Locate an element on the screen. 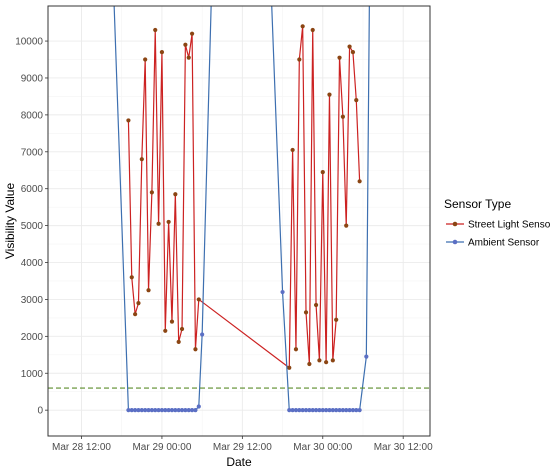  y-tick-label: 4000 is located at coordinates (32, 263).